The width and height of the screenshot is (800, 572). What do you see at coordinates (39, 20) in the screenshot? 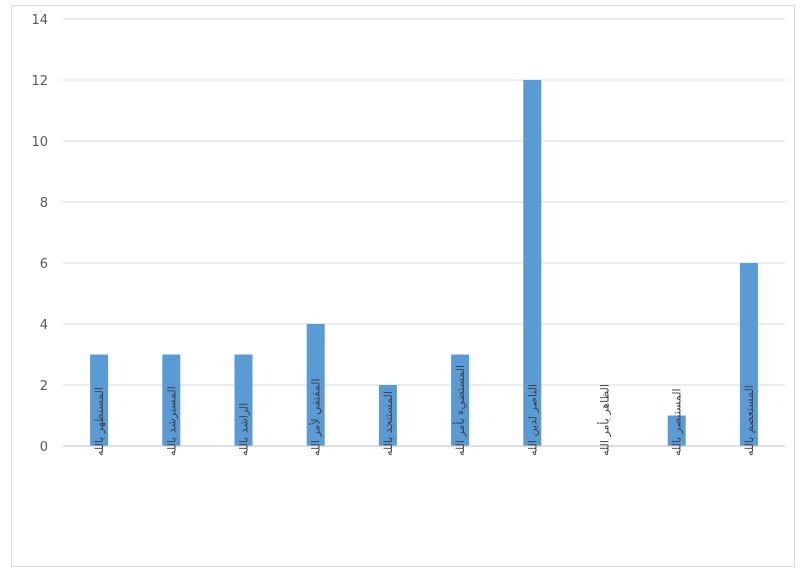
I see `y-tick-label: 14` at bounding box center [39, 20].